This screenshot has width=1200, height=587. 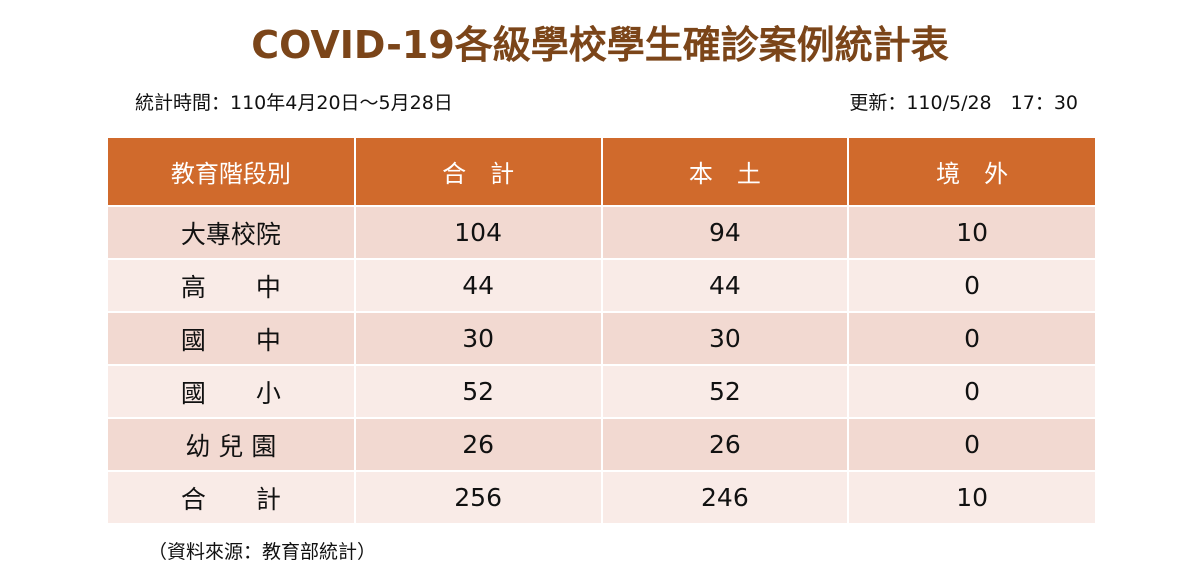 What do you see at coordinates (963, 103) in the screenshot?
I see `updated: 更新：110/5/28 17：30` at bounding box center [963, 103].